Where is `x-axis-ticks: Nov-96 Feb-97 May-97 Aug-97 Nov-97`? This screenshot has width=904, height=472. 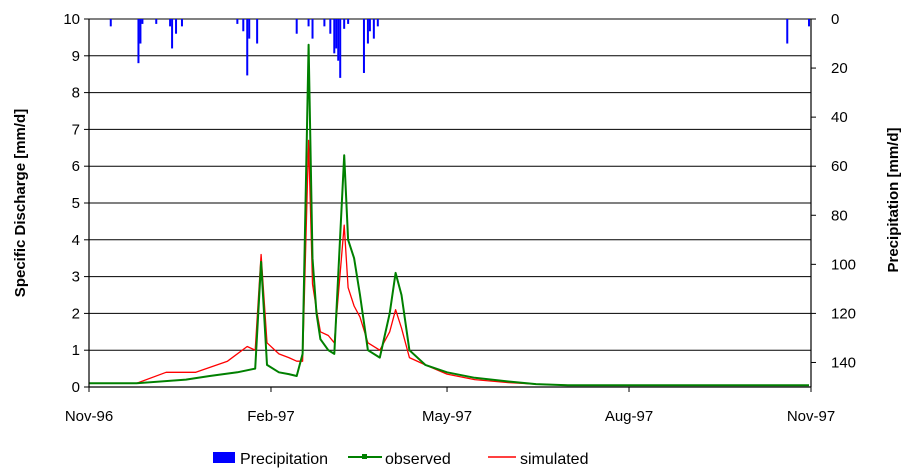
x-axis-ticks: Nov-96 Feb-97 May-97 Aug-97 Nov-97 is located at coordinates (450, 406).